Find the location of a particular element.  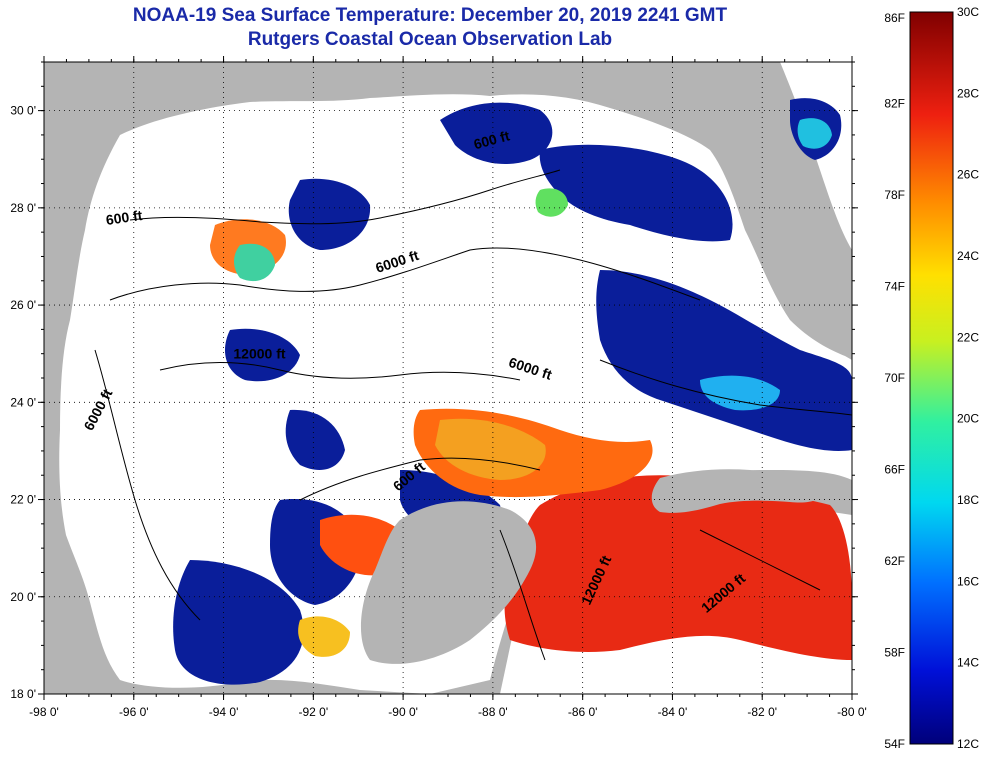

colorbar-f-label: 78F is located at coordinates (894, 195).